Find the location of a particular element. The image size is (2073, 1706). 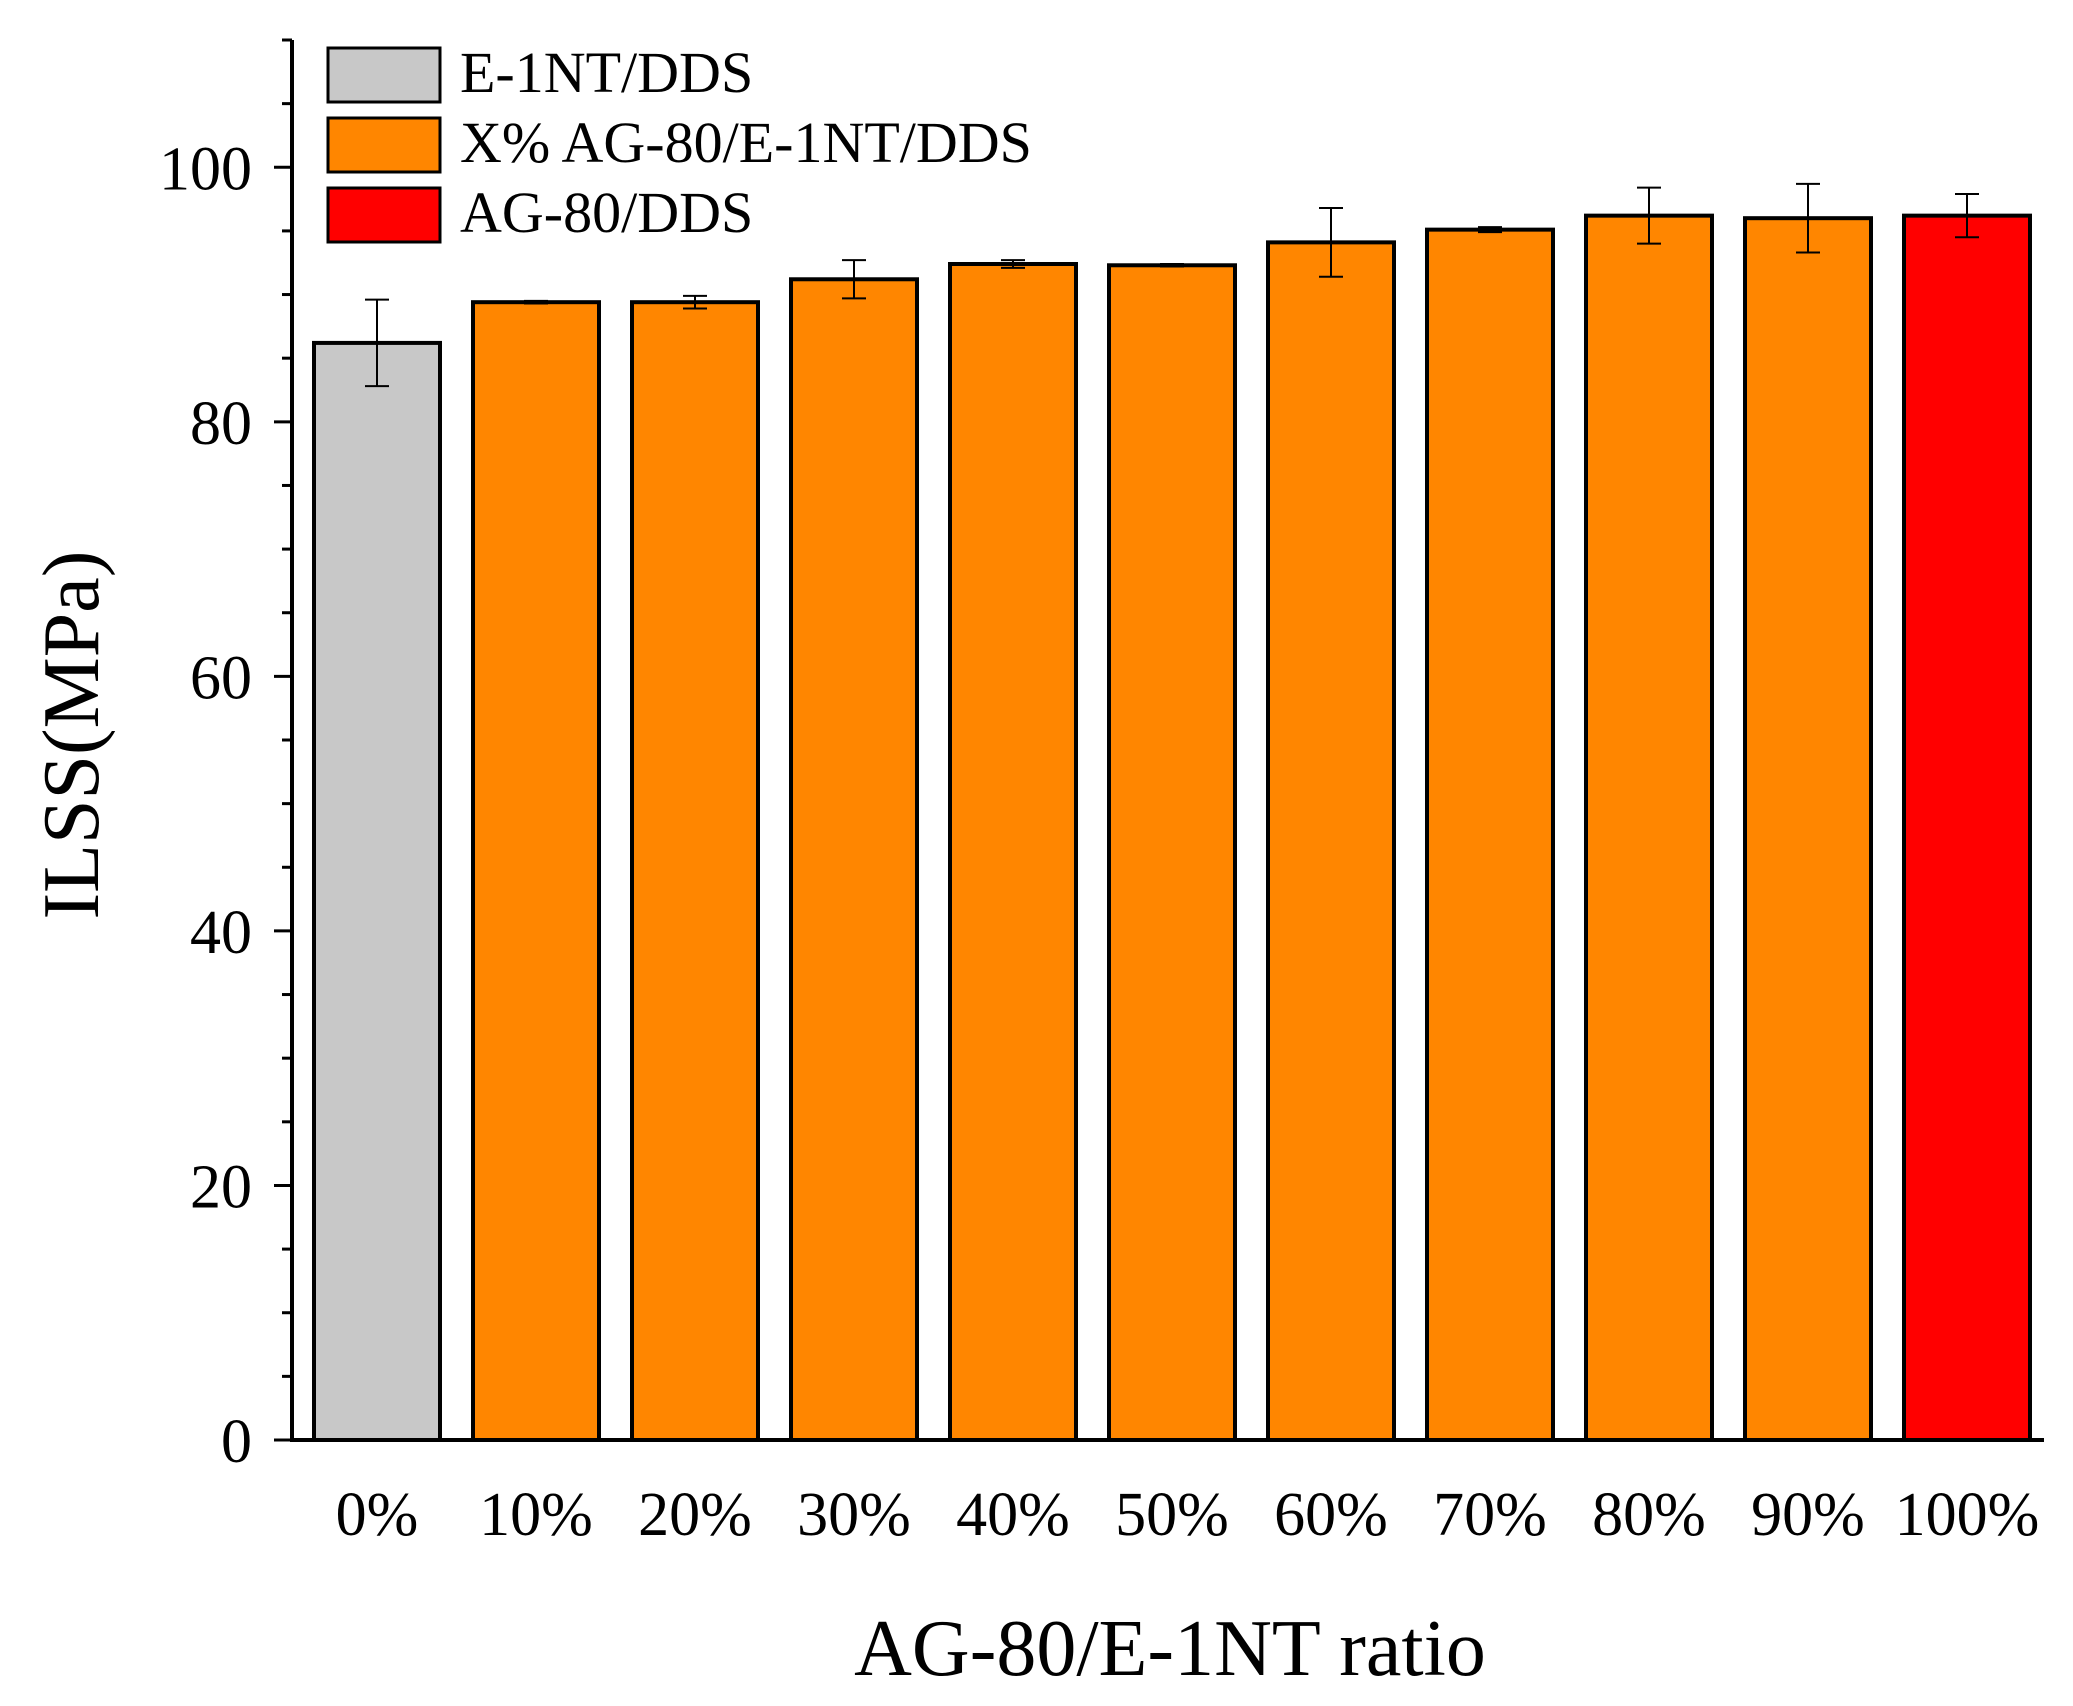

error-bar-60pct is located at coordinates (1331, 242).